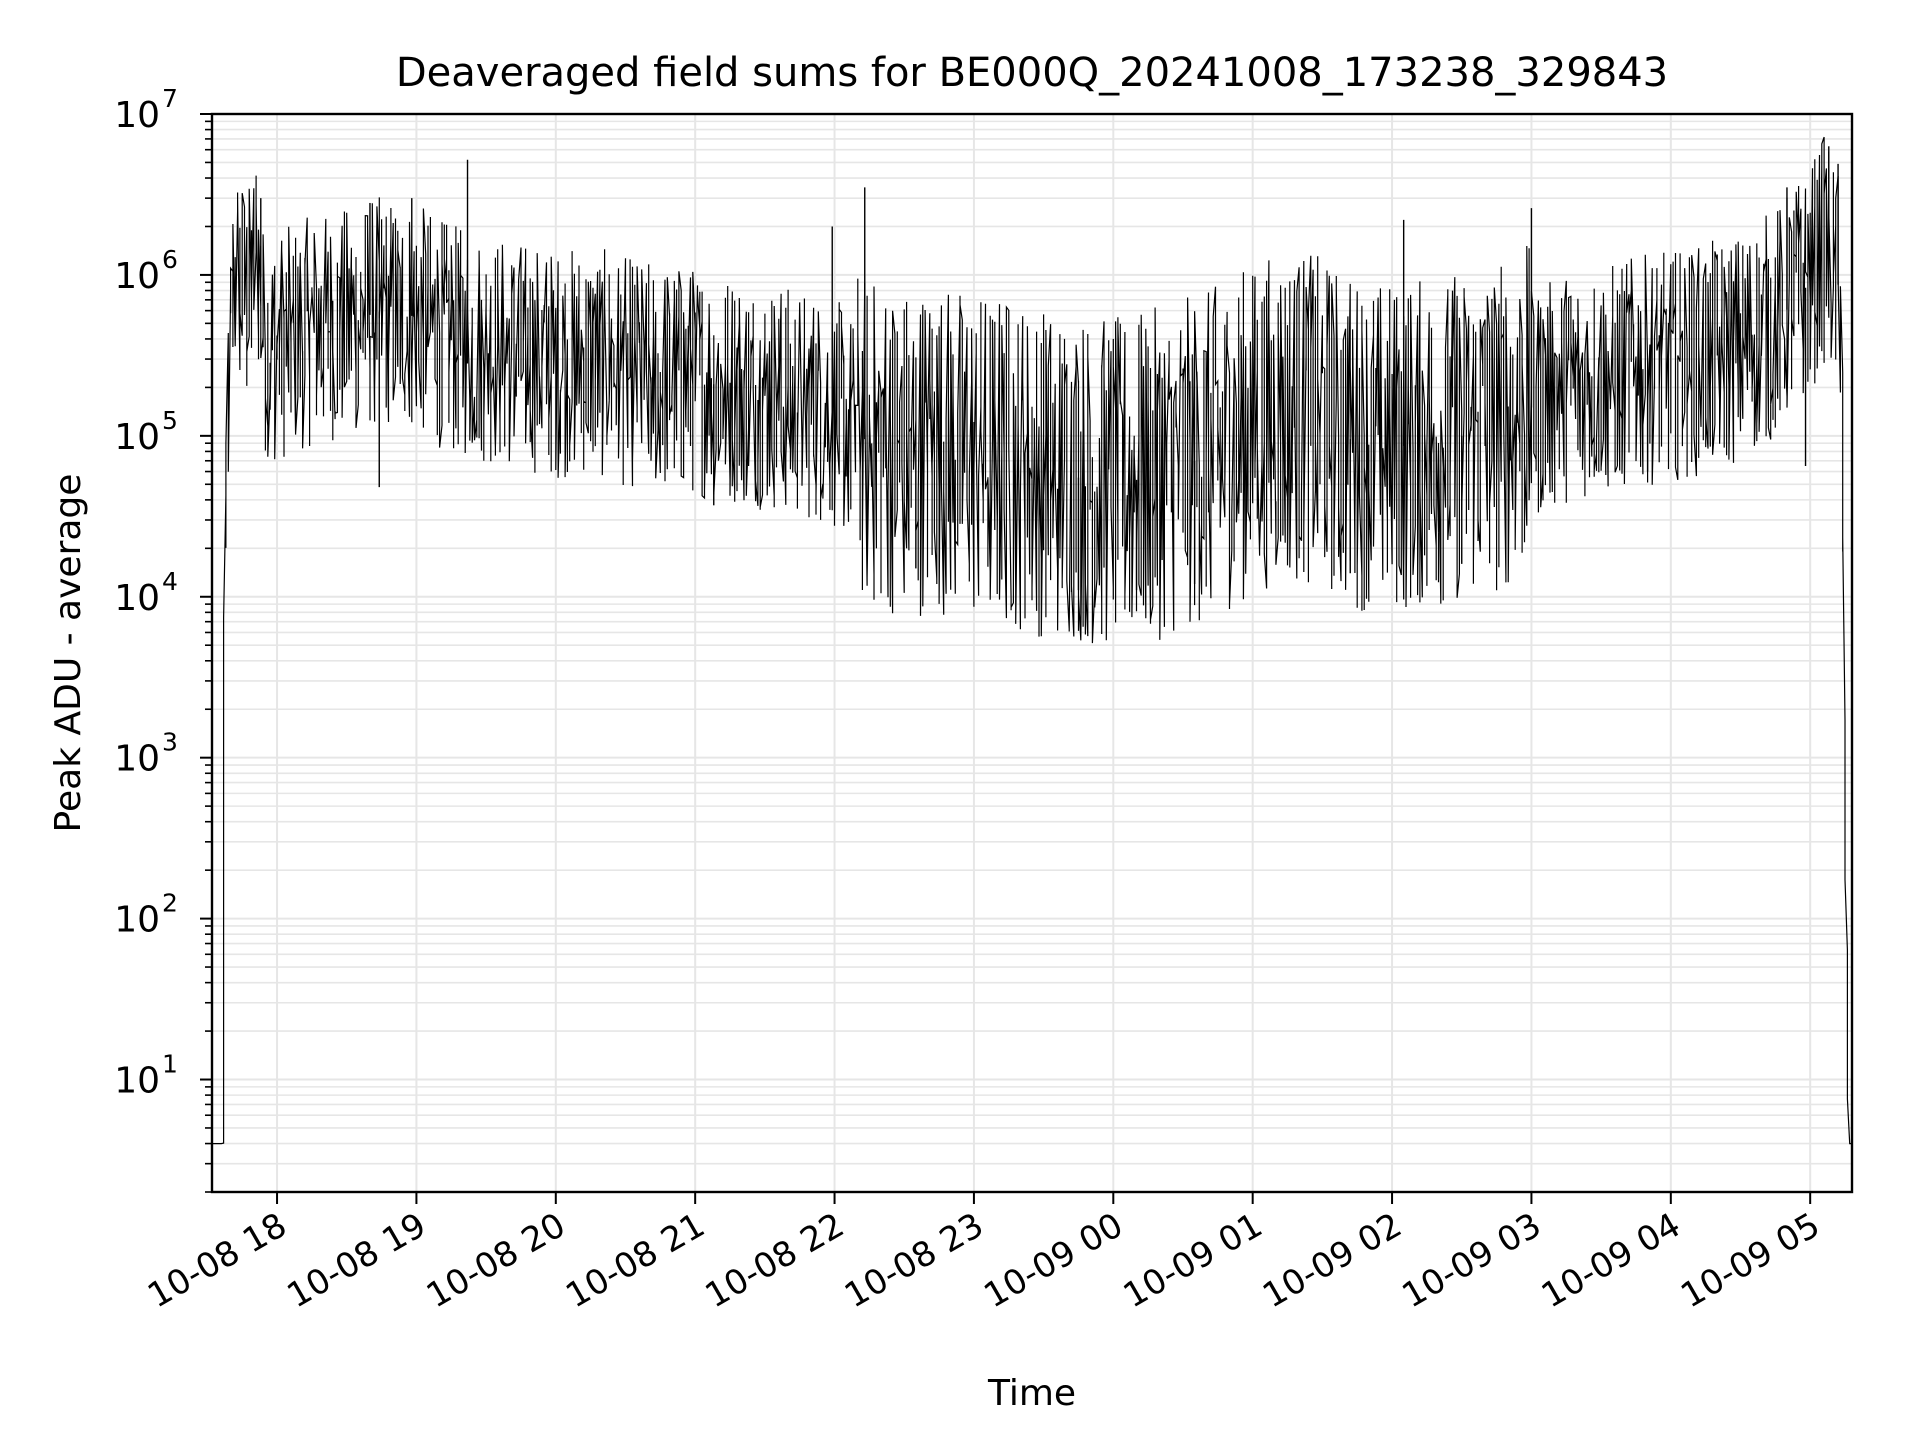  Describe the element at coordinates (170, 1064) in the screenshot. I see `y-tick-label-exponent: 1` at that location.